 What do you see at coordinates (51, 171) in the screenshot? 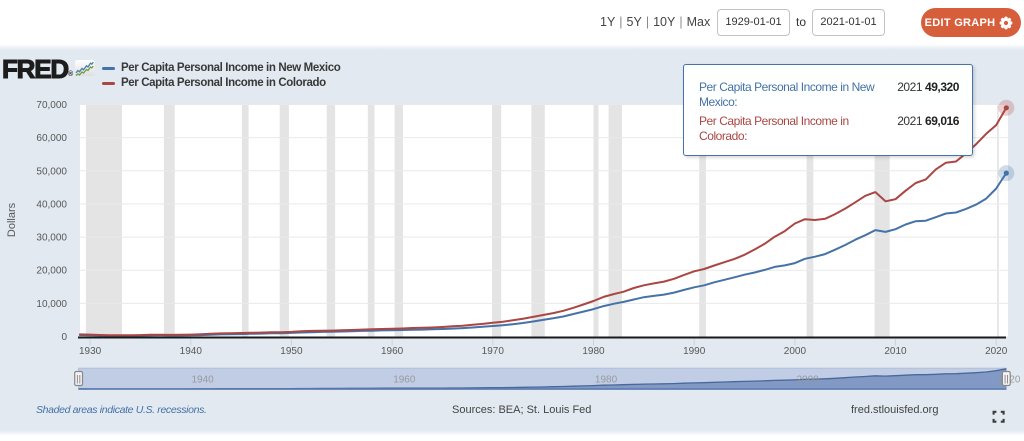
I see `svg-text: 50,000` at bounding box center [51, 171].